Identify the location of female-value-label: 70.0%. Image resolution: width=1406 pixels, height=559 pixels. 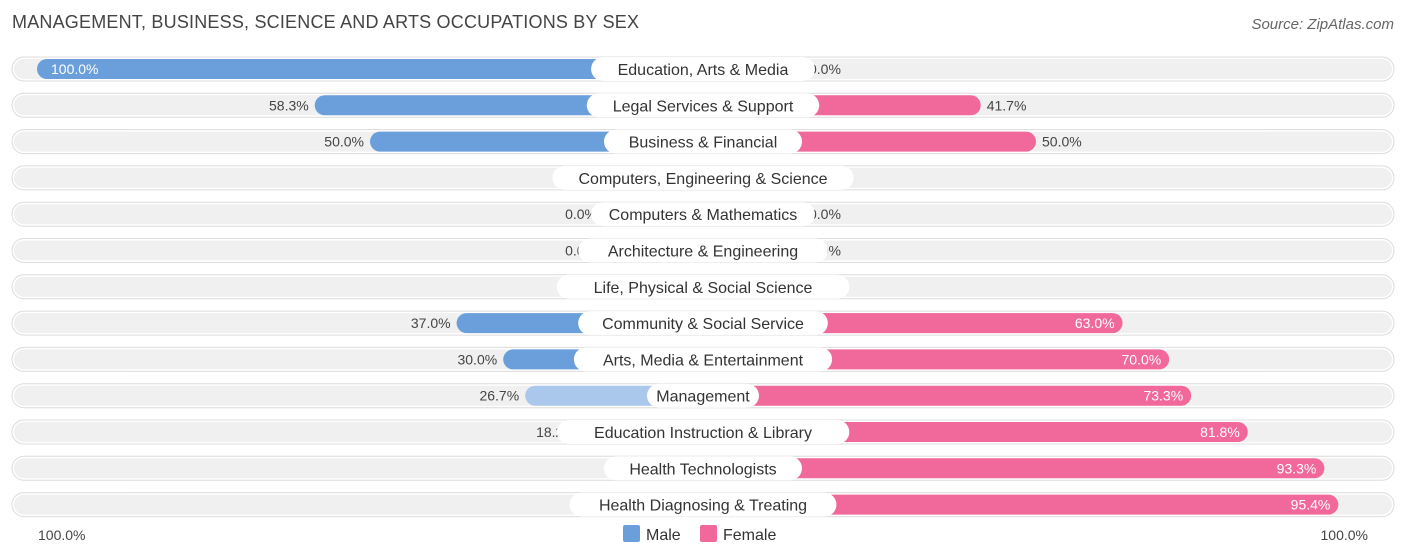
(1141, 359).